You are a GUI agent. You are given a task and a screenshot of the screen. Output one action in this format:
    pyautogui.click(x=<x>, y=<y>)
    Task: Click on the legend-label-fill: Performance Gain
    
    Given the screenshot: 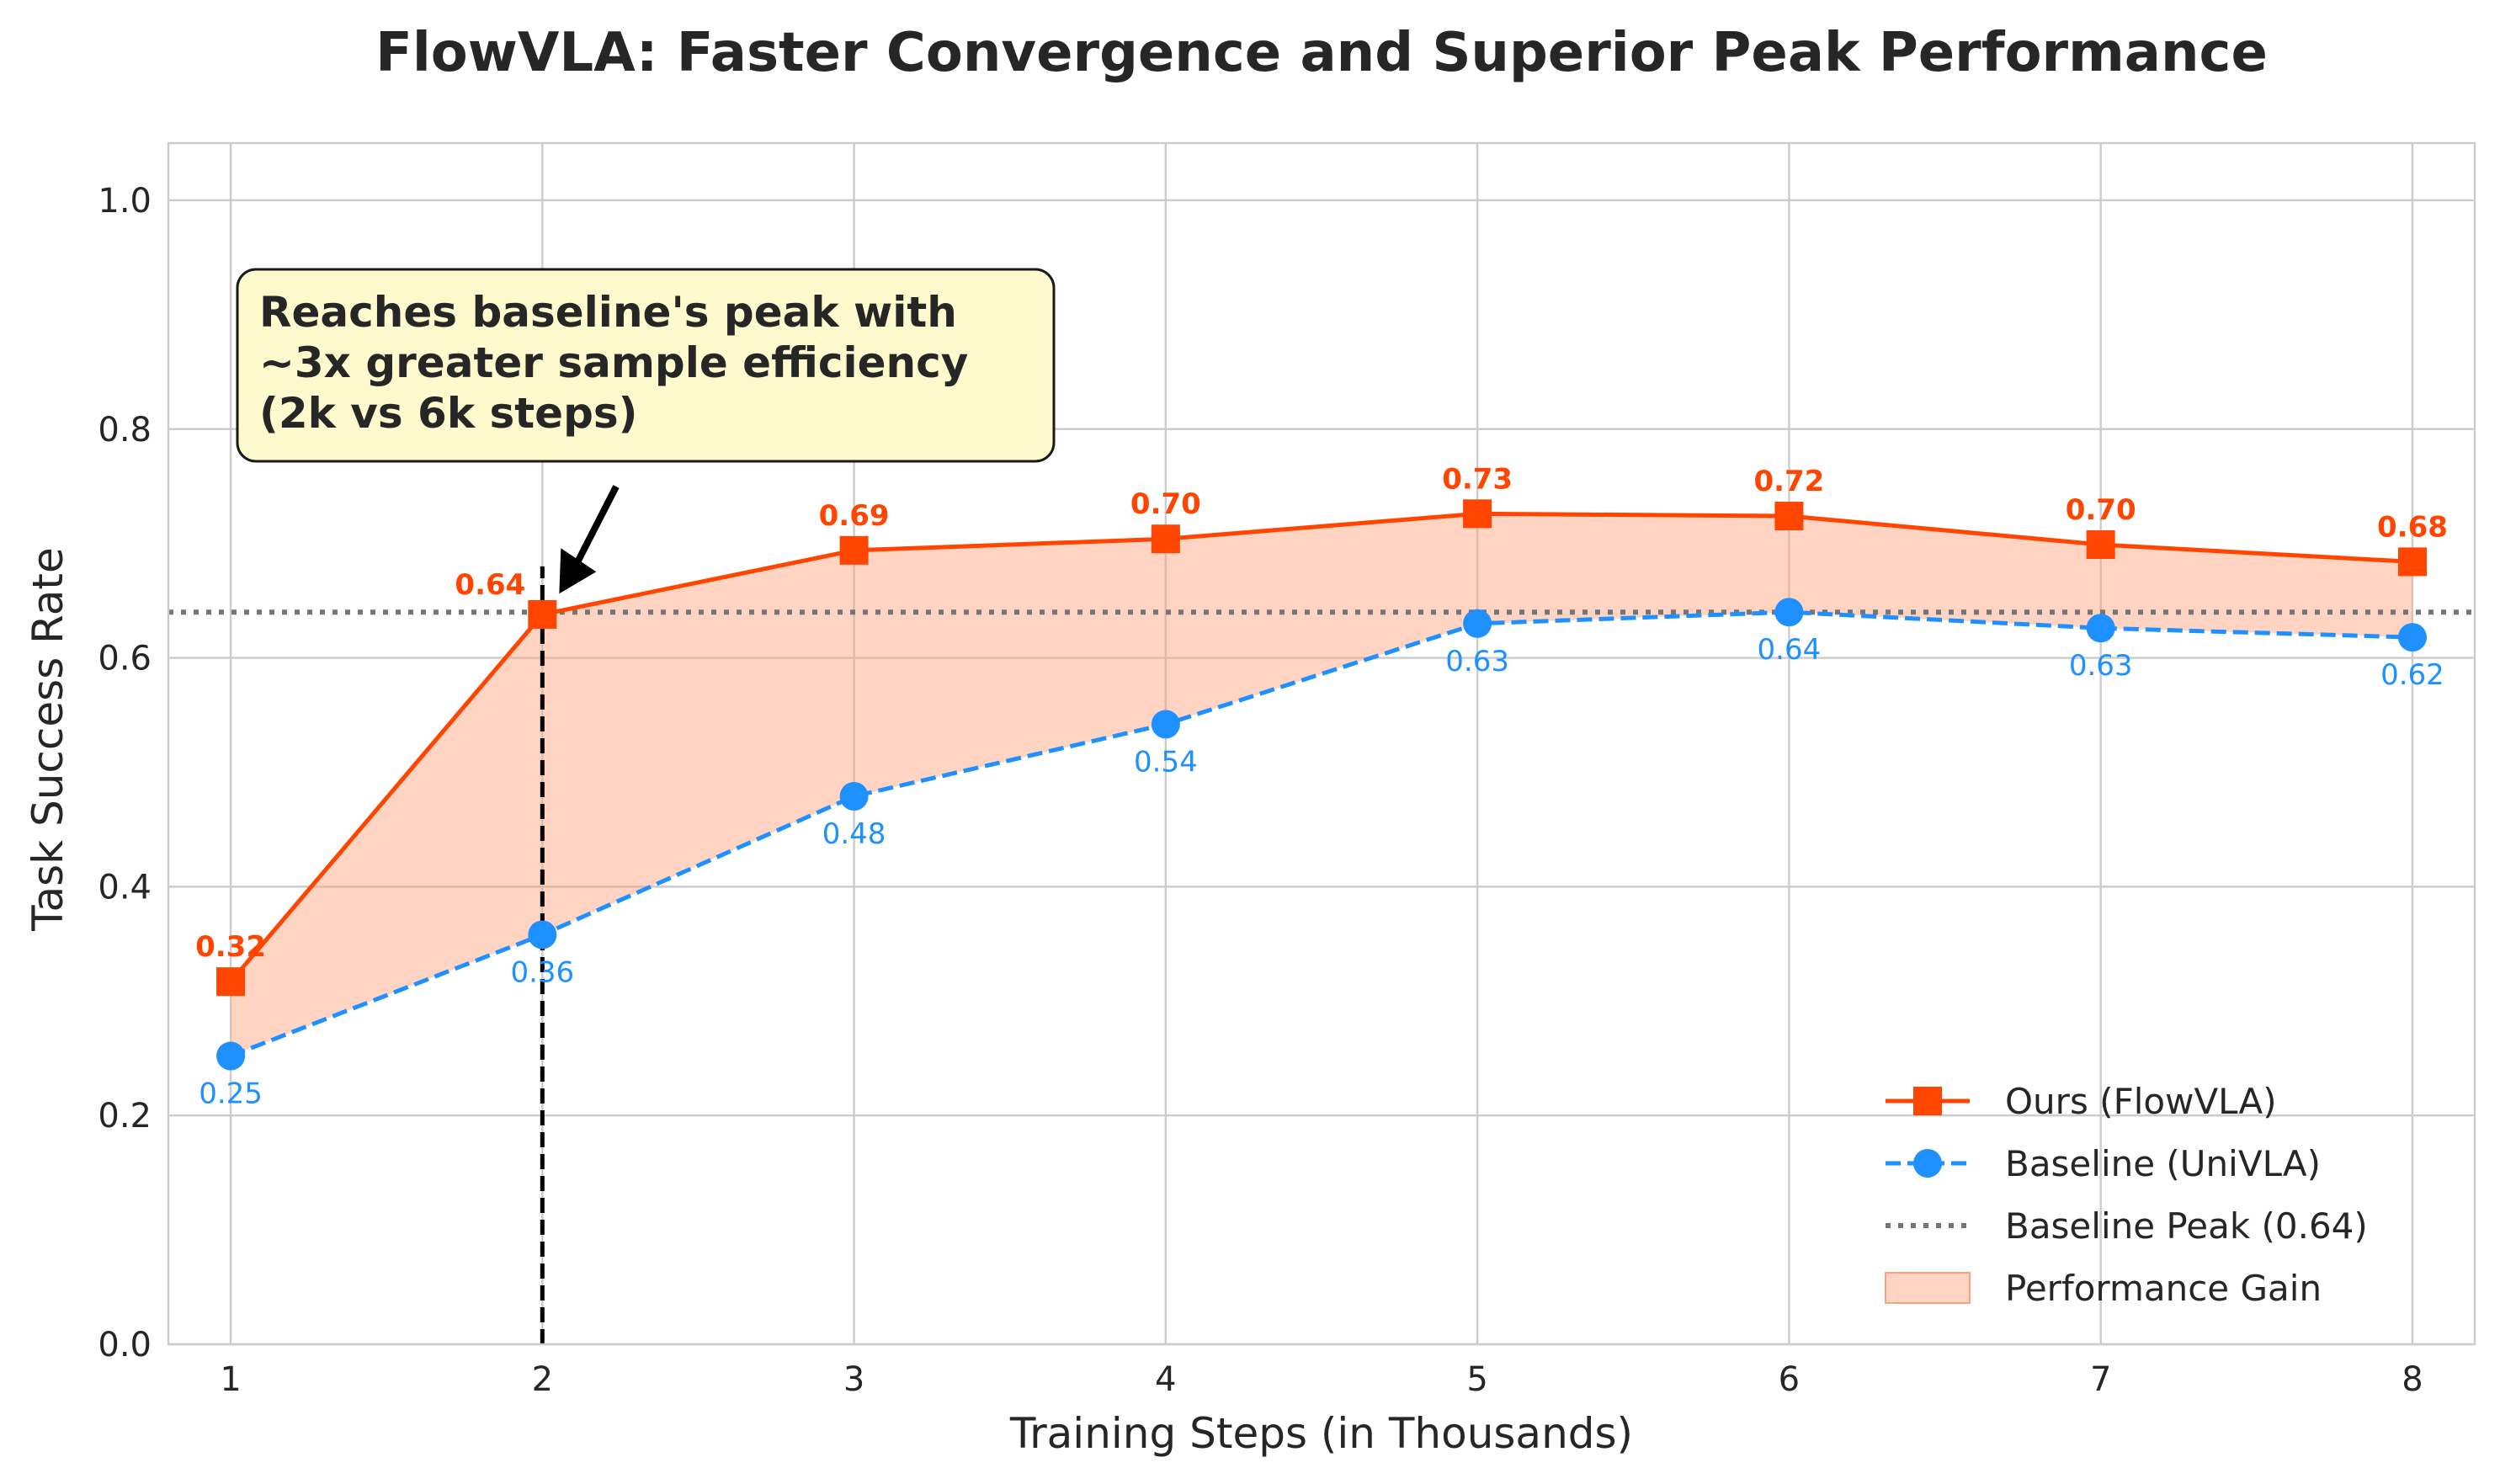 What is the action you would take?
    pyautogui.click(x=2163, y=1288)
    